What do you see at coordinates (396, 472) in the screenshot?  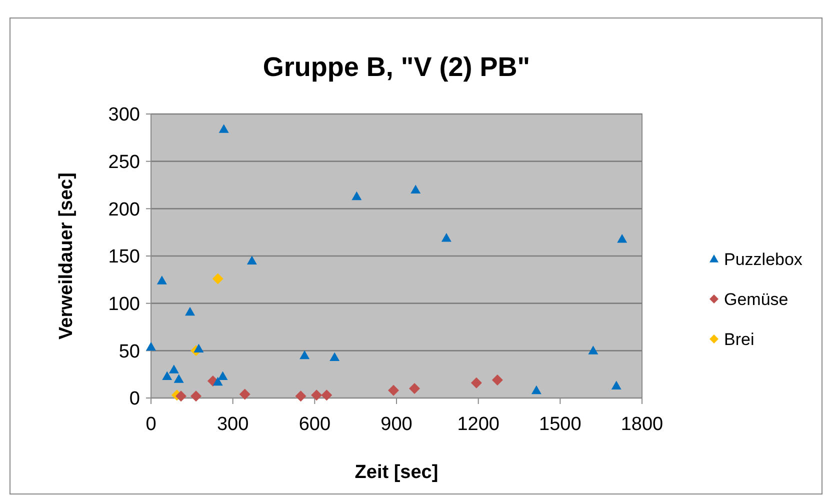 I see `x-axis-title: Zeit [sec]` at bounding box center [396, 472].